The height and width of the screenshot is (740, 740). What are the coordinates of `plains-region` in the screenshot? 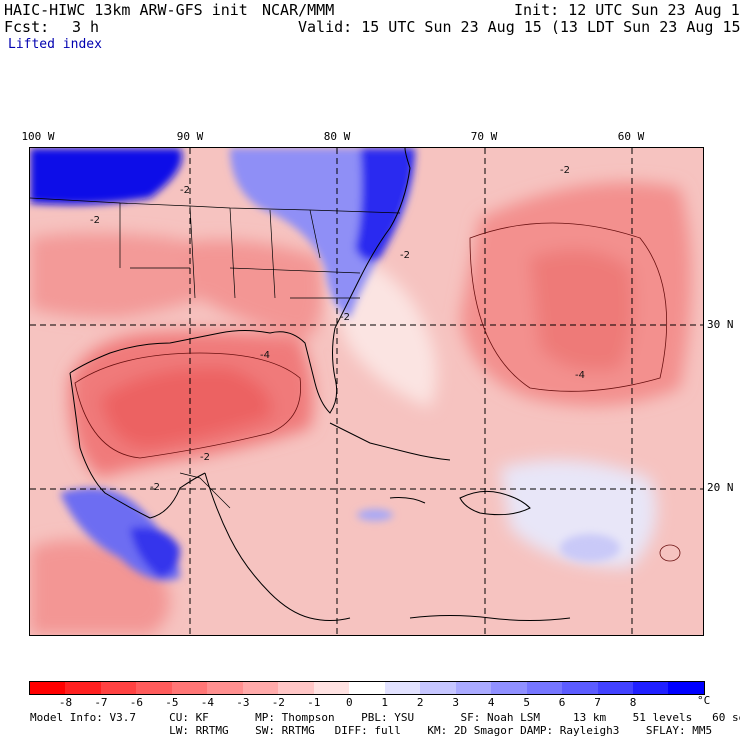 It's located at (130, 275).